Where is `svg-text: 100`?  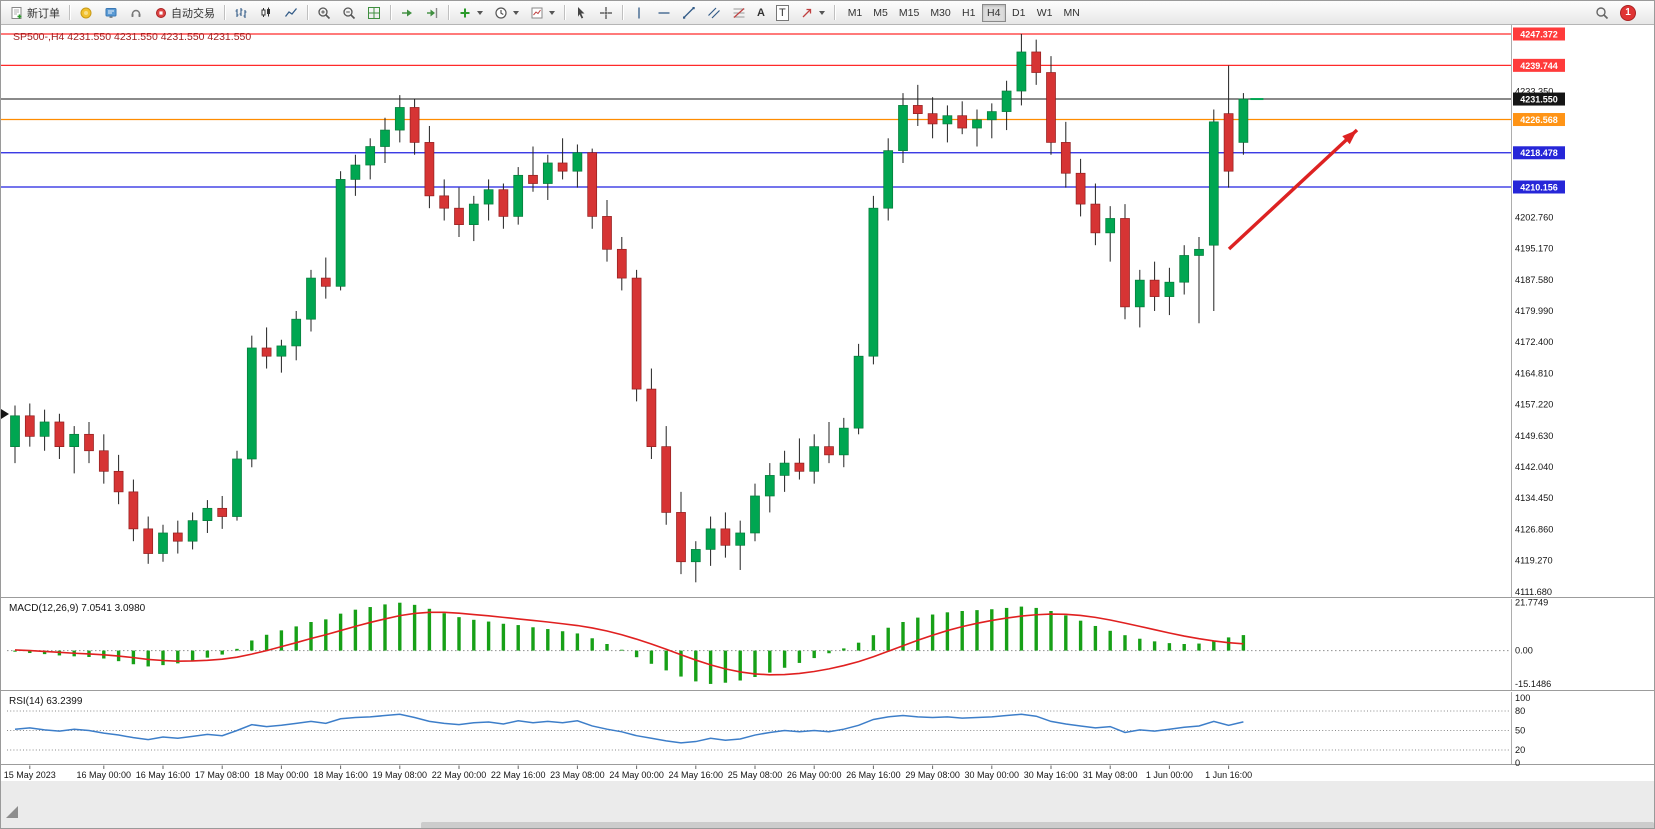
svg-text: 100 is located at coordinates (1522, 698).